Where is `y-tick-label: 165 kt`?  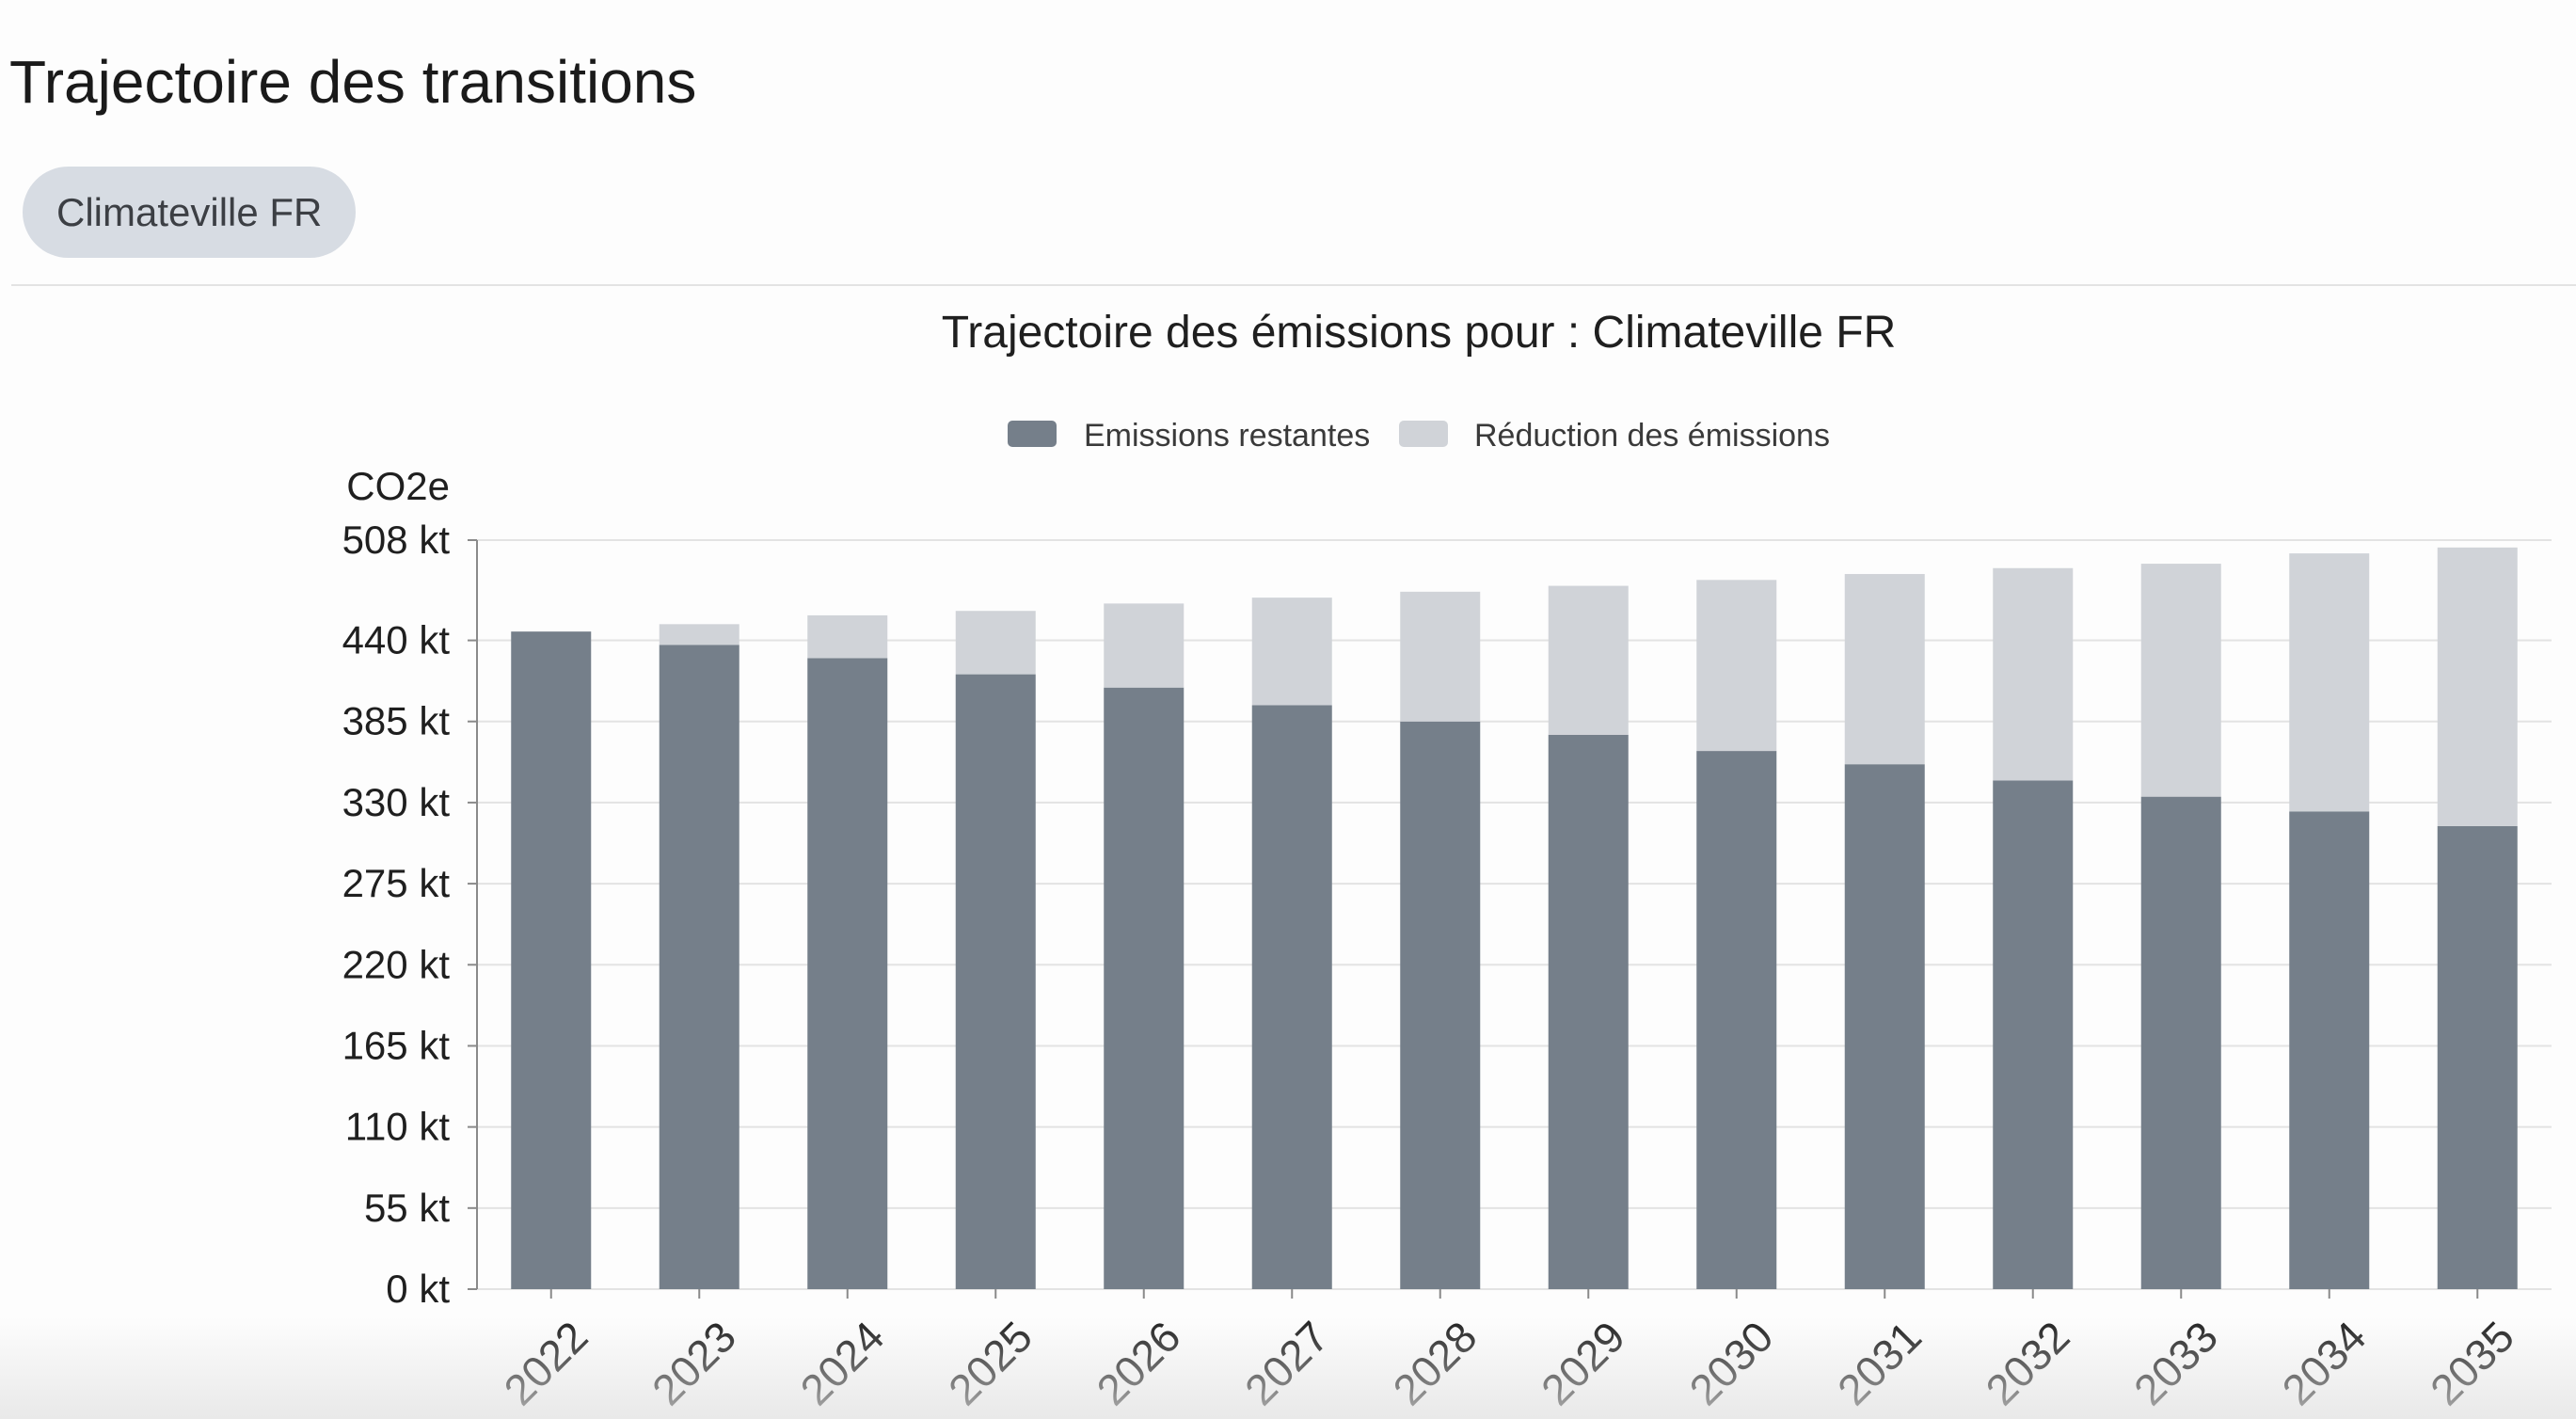
y-tick-label: 165 kt is located at coordinates (396, 1045).